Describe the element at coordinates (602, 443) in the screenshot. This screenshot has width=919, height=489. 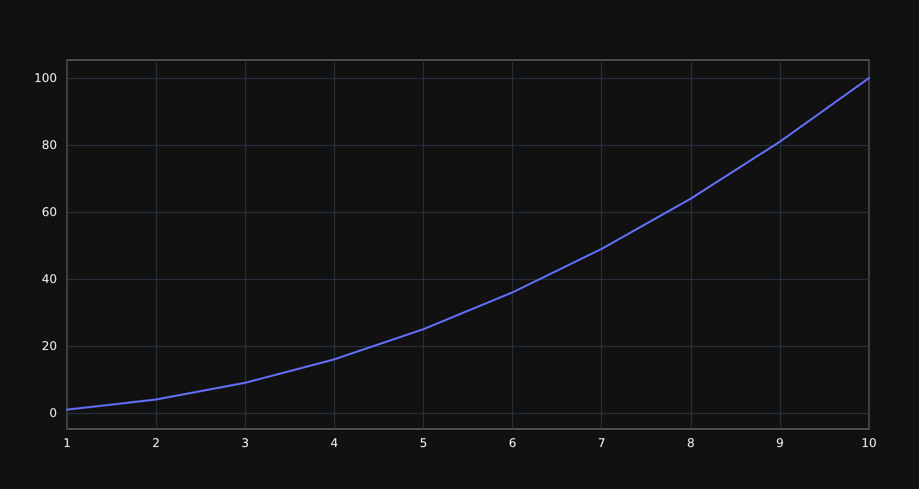
I see `x-tick-label: 7` at that location.